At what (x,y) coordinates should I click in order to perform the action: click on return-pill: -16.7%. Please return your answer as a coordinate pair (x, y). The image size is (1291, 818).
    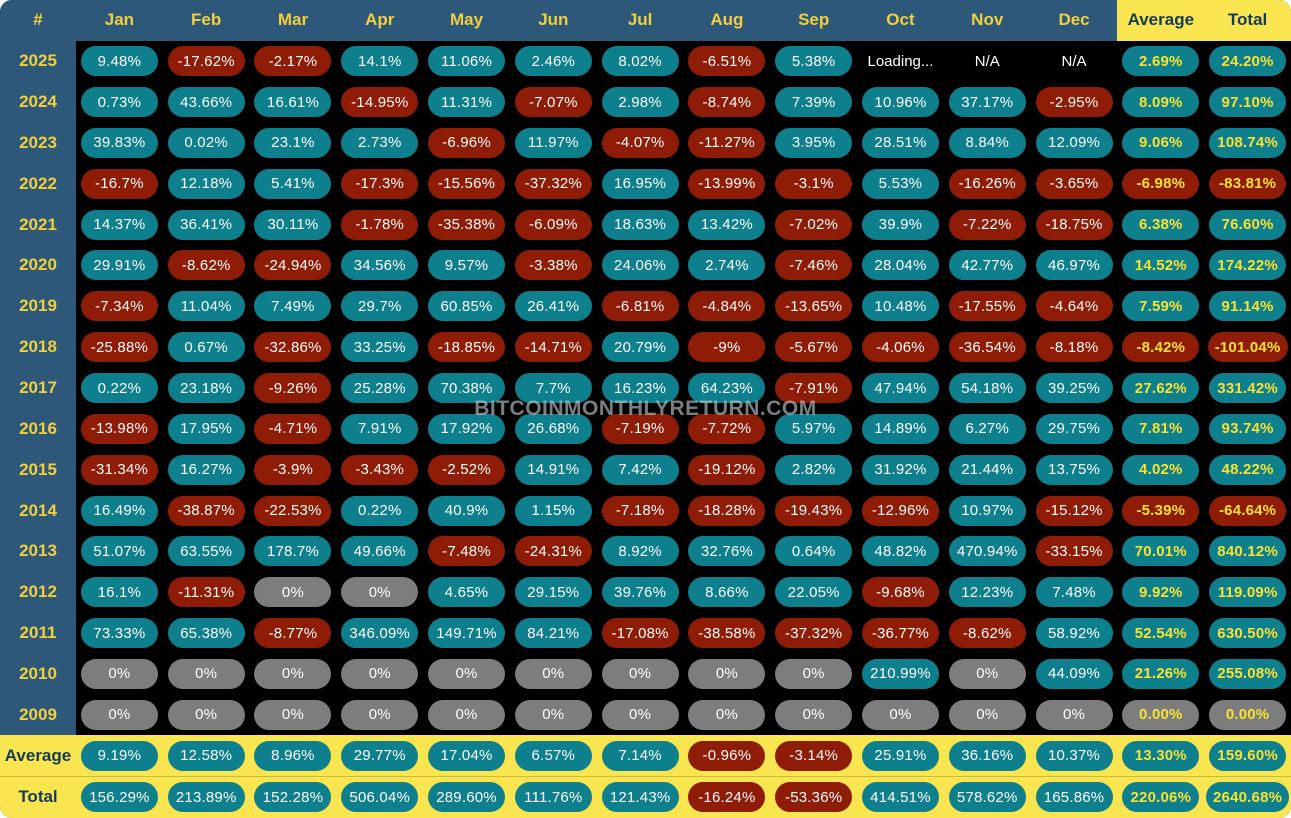
    Looking at the image, I should click on (119, 183).